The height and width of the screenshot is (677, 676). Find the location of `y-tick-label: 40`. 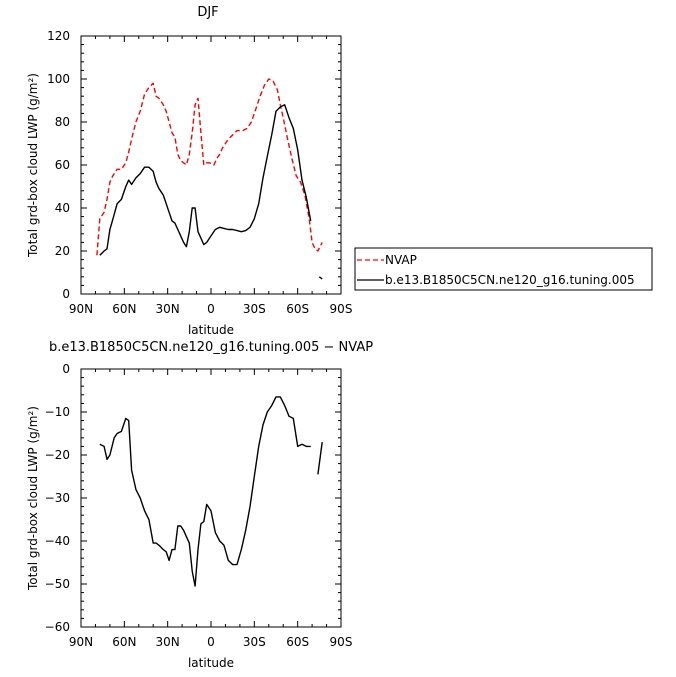

y-tick-label: 40 is located at coordinates (62, 208).